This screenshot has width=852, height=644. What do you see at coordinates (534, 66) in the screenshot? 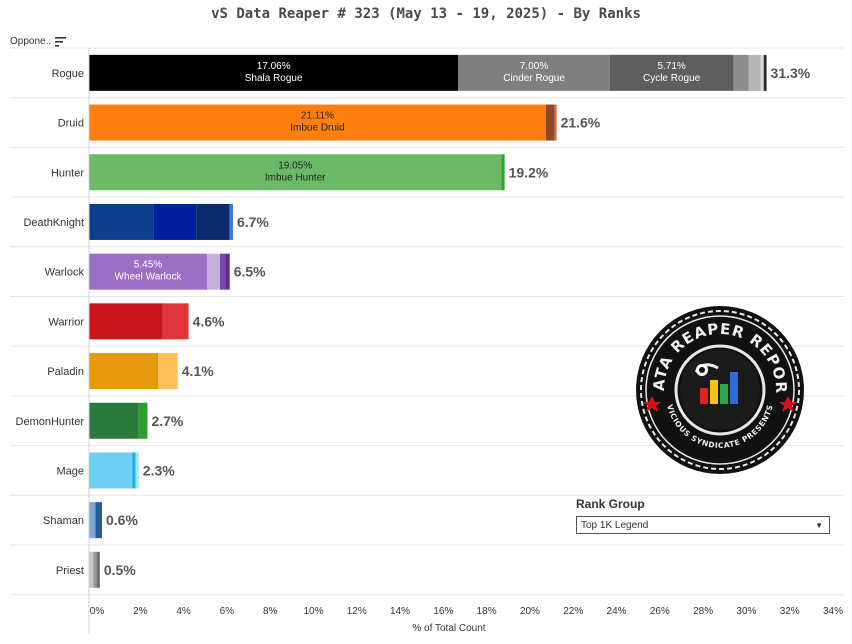
I see `segment-percent-label: 7.00%` at bounding box center [534, 66].